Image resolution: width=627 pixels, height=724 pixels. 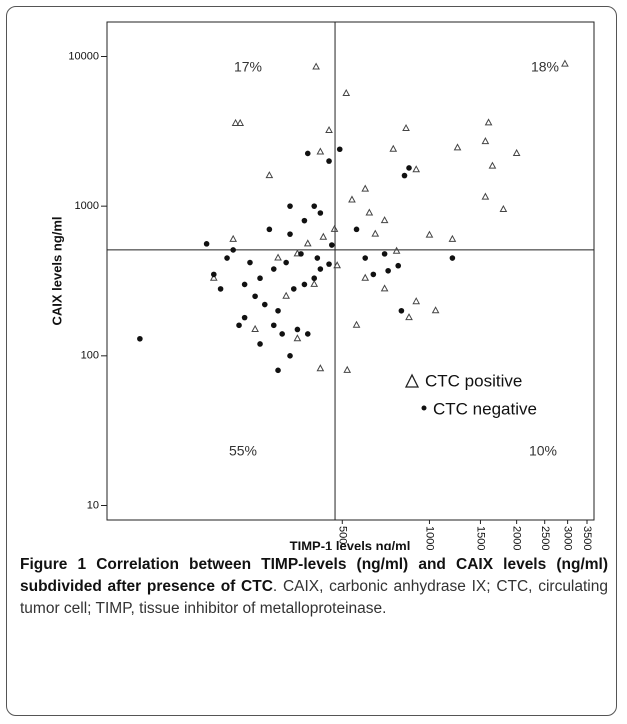 What do you see at coordinates (430, 538) in the screenshot?
I see `x-tick-label: 1000` at bounding box center [430, 538].